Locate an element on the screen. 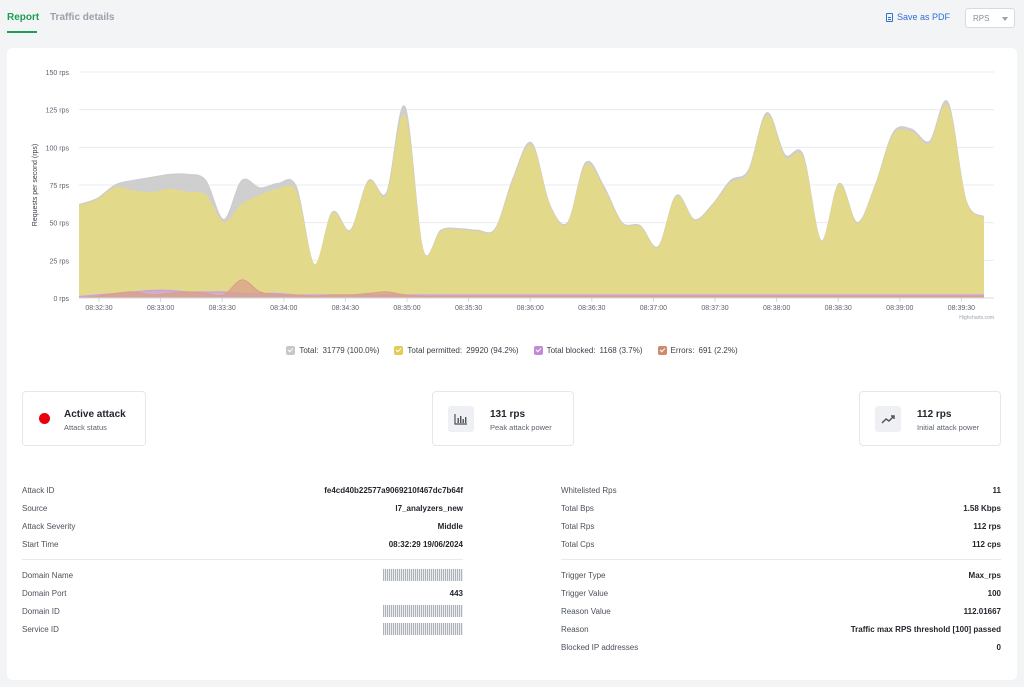 The image size is (1024, 687). legend-item-blocked: Total blocked: 1168 (3.7%) is located at coordinates (588, 350).